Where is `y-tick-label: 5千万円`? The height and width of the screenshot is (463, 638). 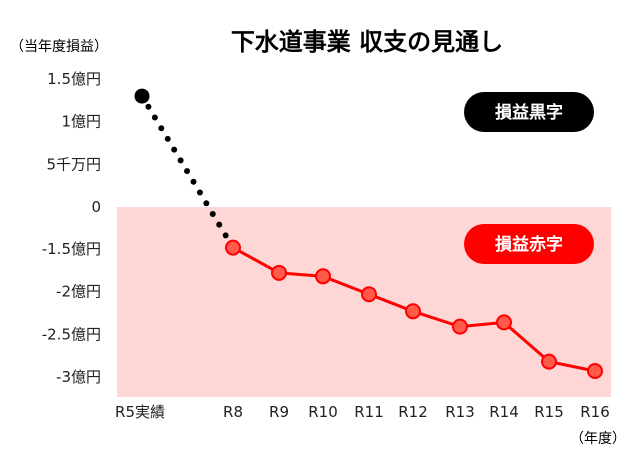
y-tick-label: 5千万円 is located at coordinates (73, 164).